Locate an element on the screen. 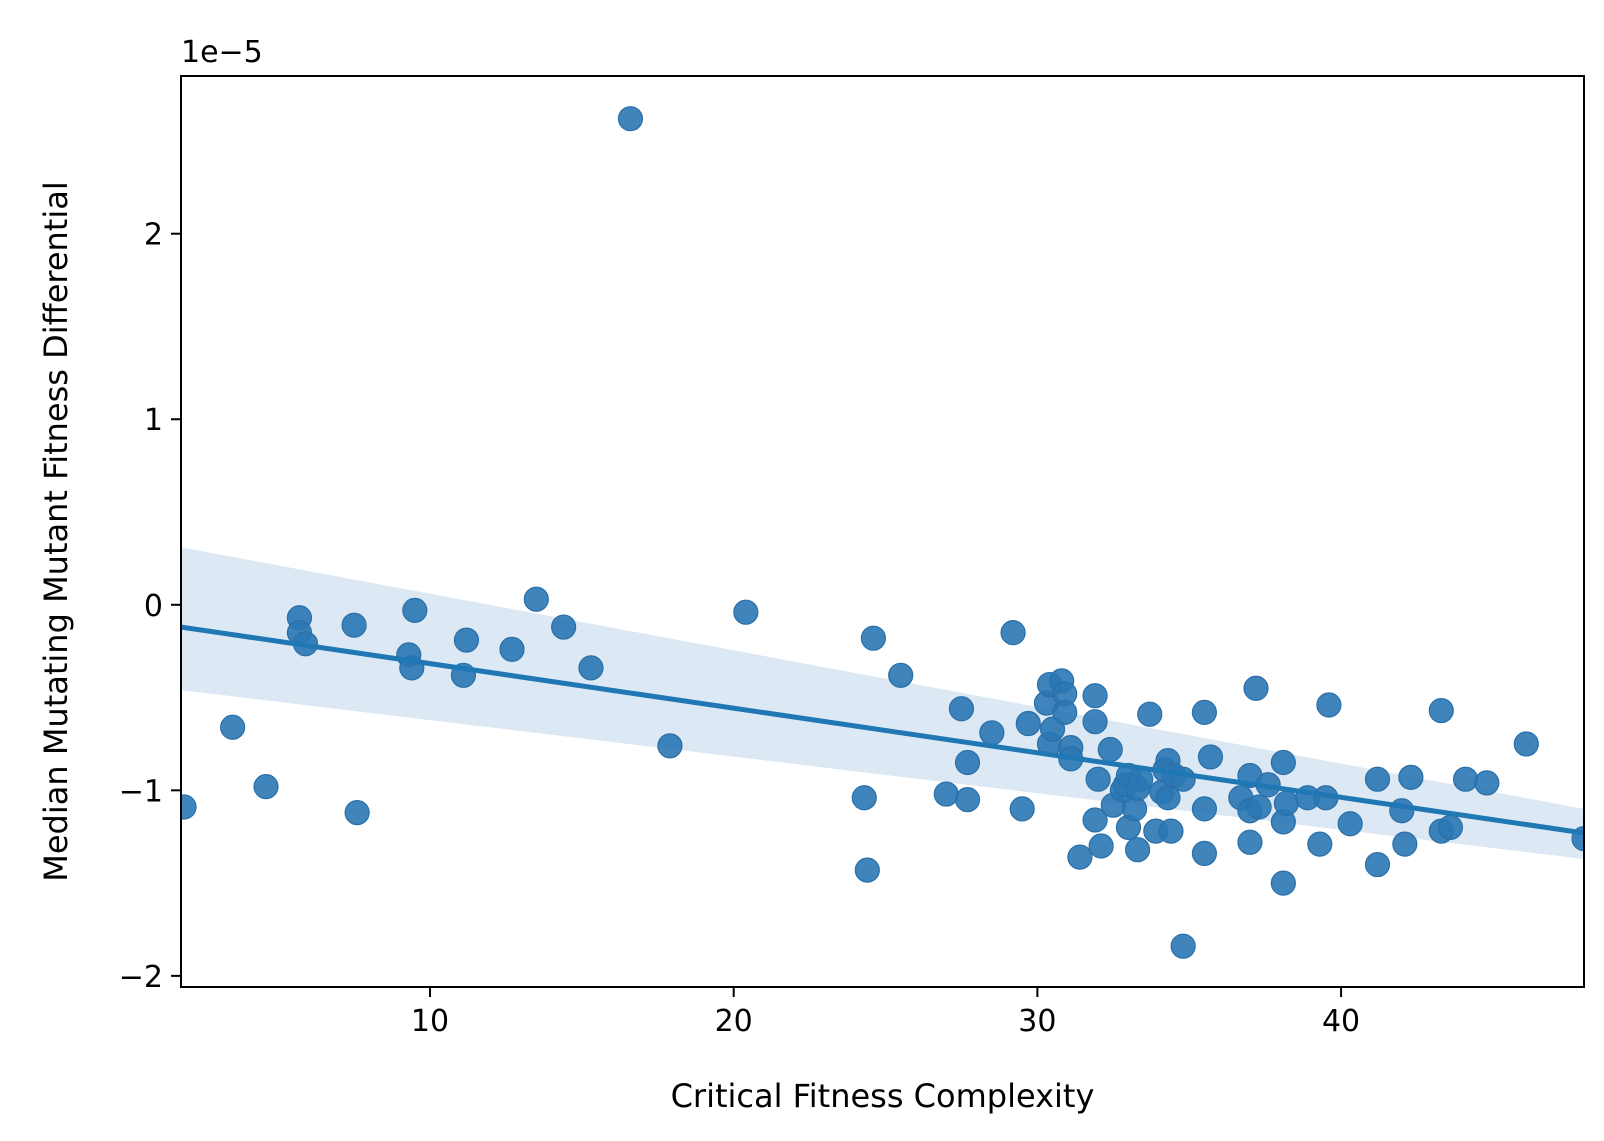  x-tick-label: 10 is located at coordinates (430, 1021).